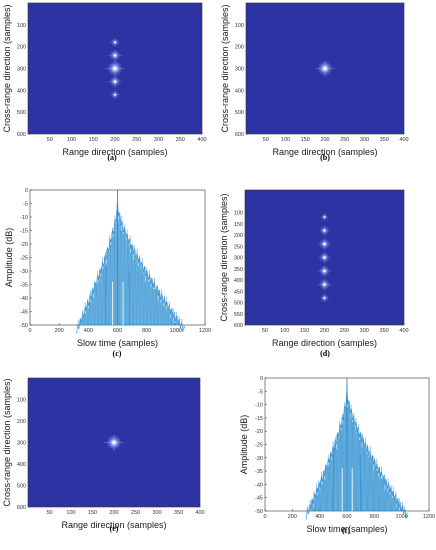 The image size is (436, 550). I want to click on y-tick-label: -35, so click(259, 472).